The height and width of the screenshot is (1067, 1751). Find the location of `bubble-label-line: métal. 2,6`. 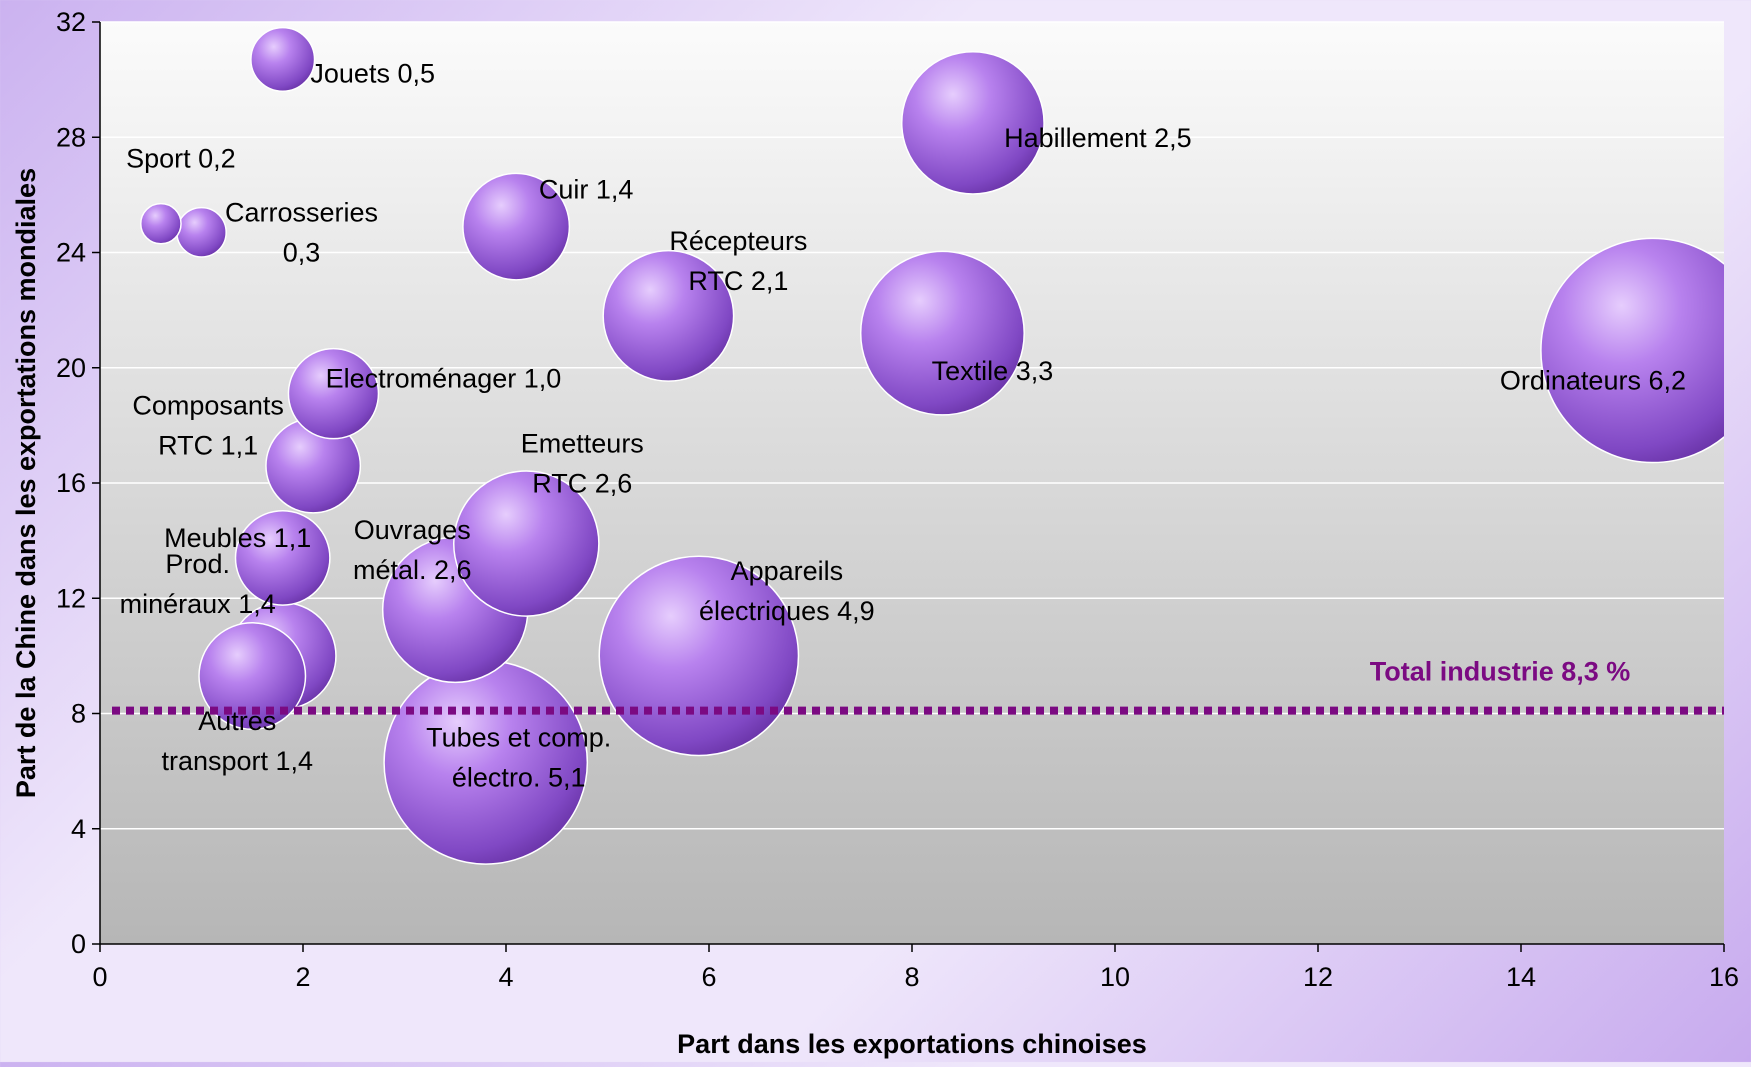

bubble-label-line: métal. 2,6 is located at coordinates (412, 570).